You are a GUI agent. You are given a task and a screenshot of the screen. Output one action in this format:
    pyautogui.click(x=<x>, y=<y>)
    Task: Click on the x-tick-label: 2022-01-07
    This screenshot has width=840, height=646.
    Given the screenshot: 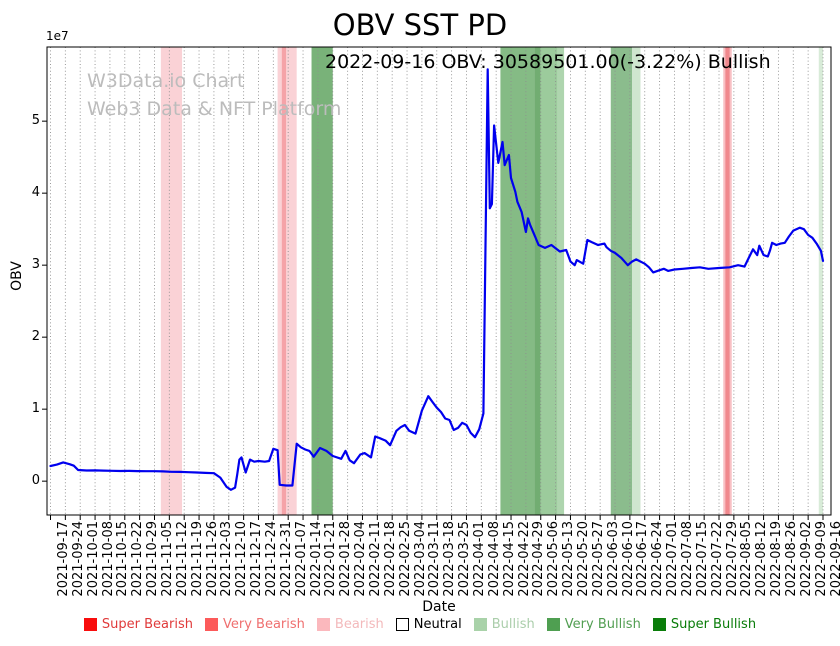 What is the action you would take?
    pyautogui.click(x=301, y=559)
    